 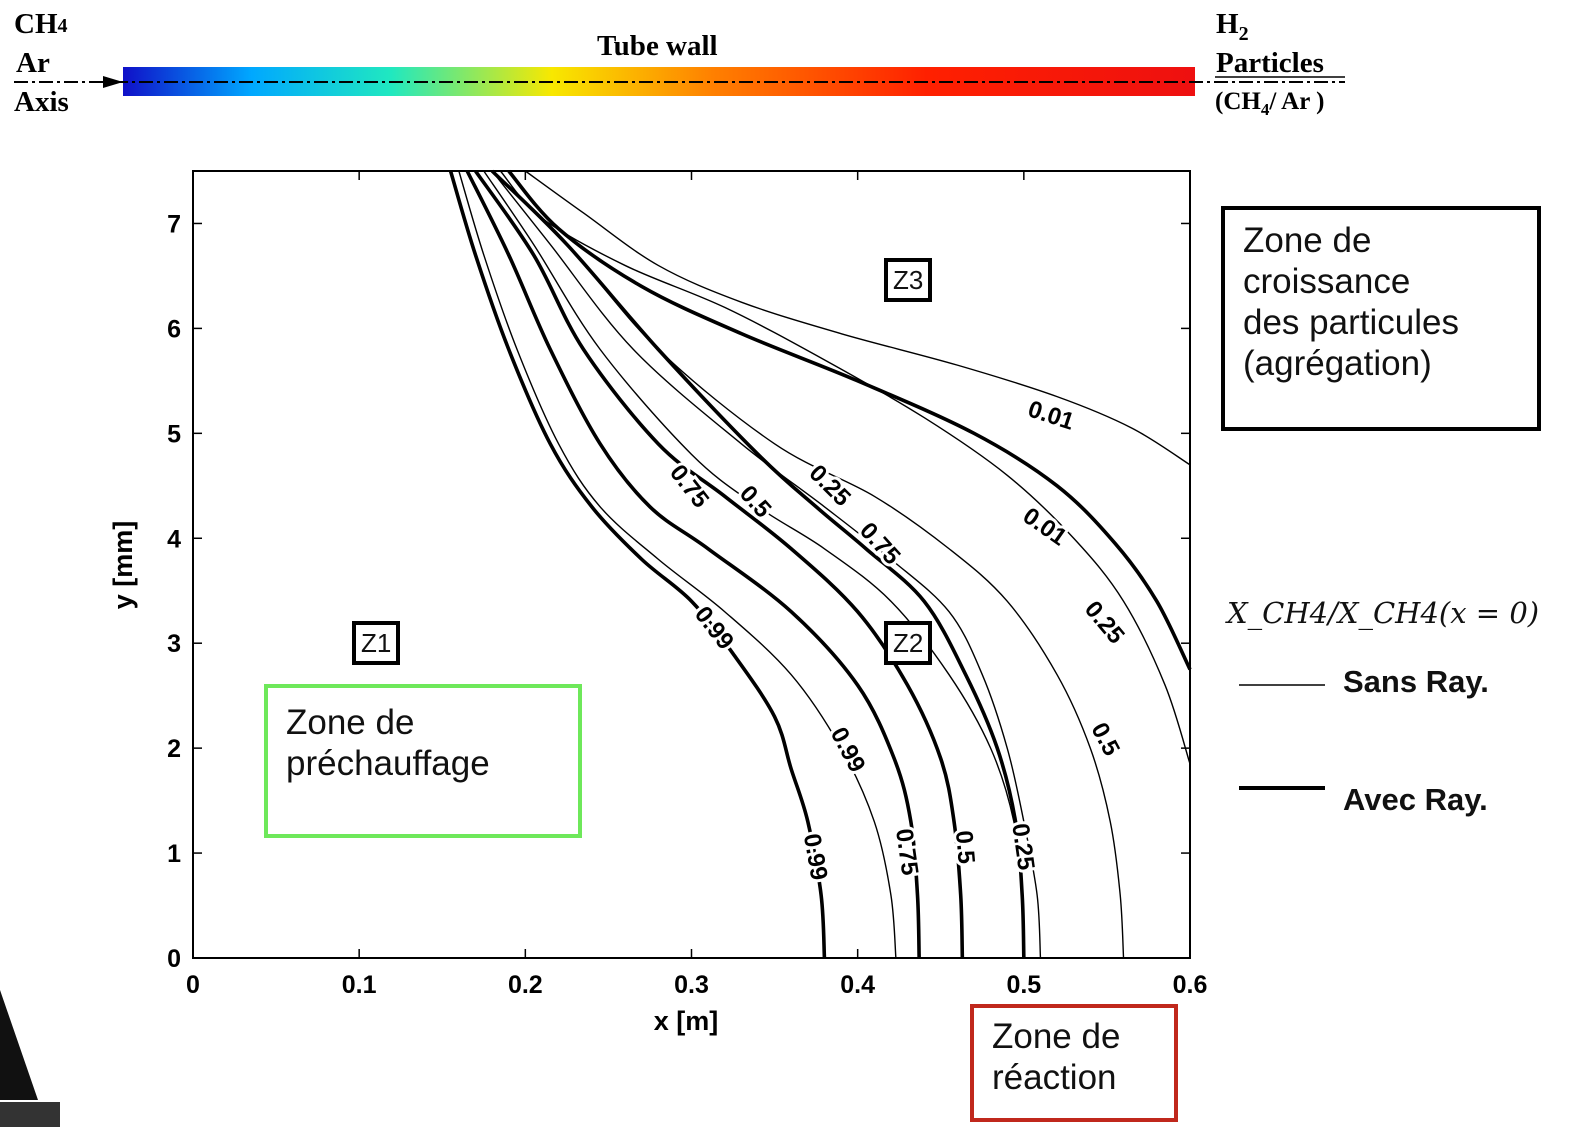 What do you see at coordinates (691, 985) in the screenshot?
I see `x-tick-label: 0.3` at bounding box center [691, 985].